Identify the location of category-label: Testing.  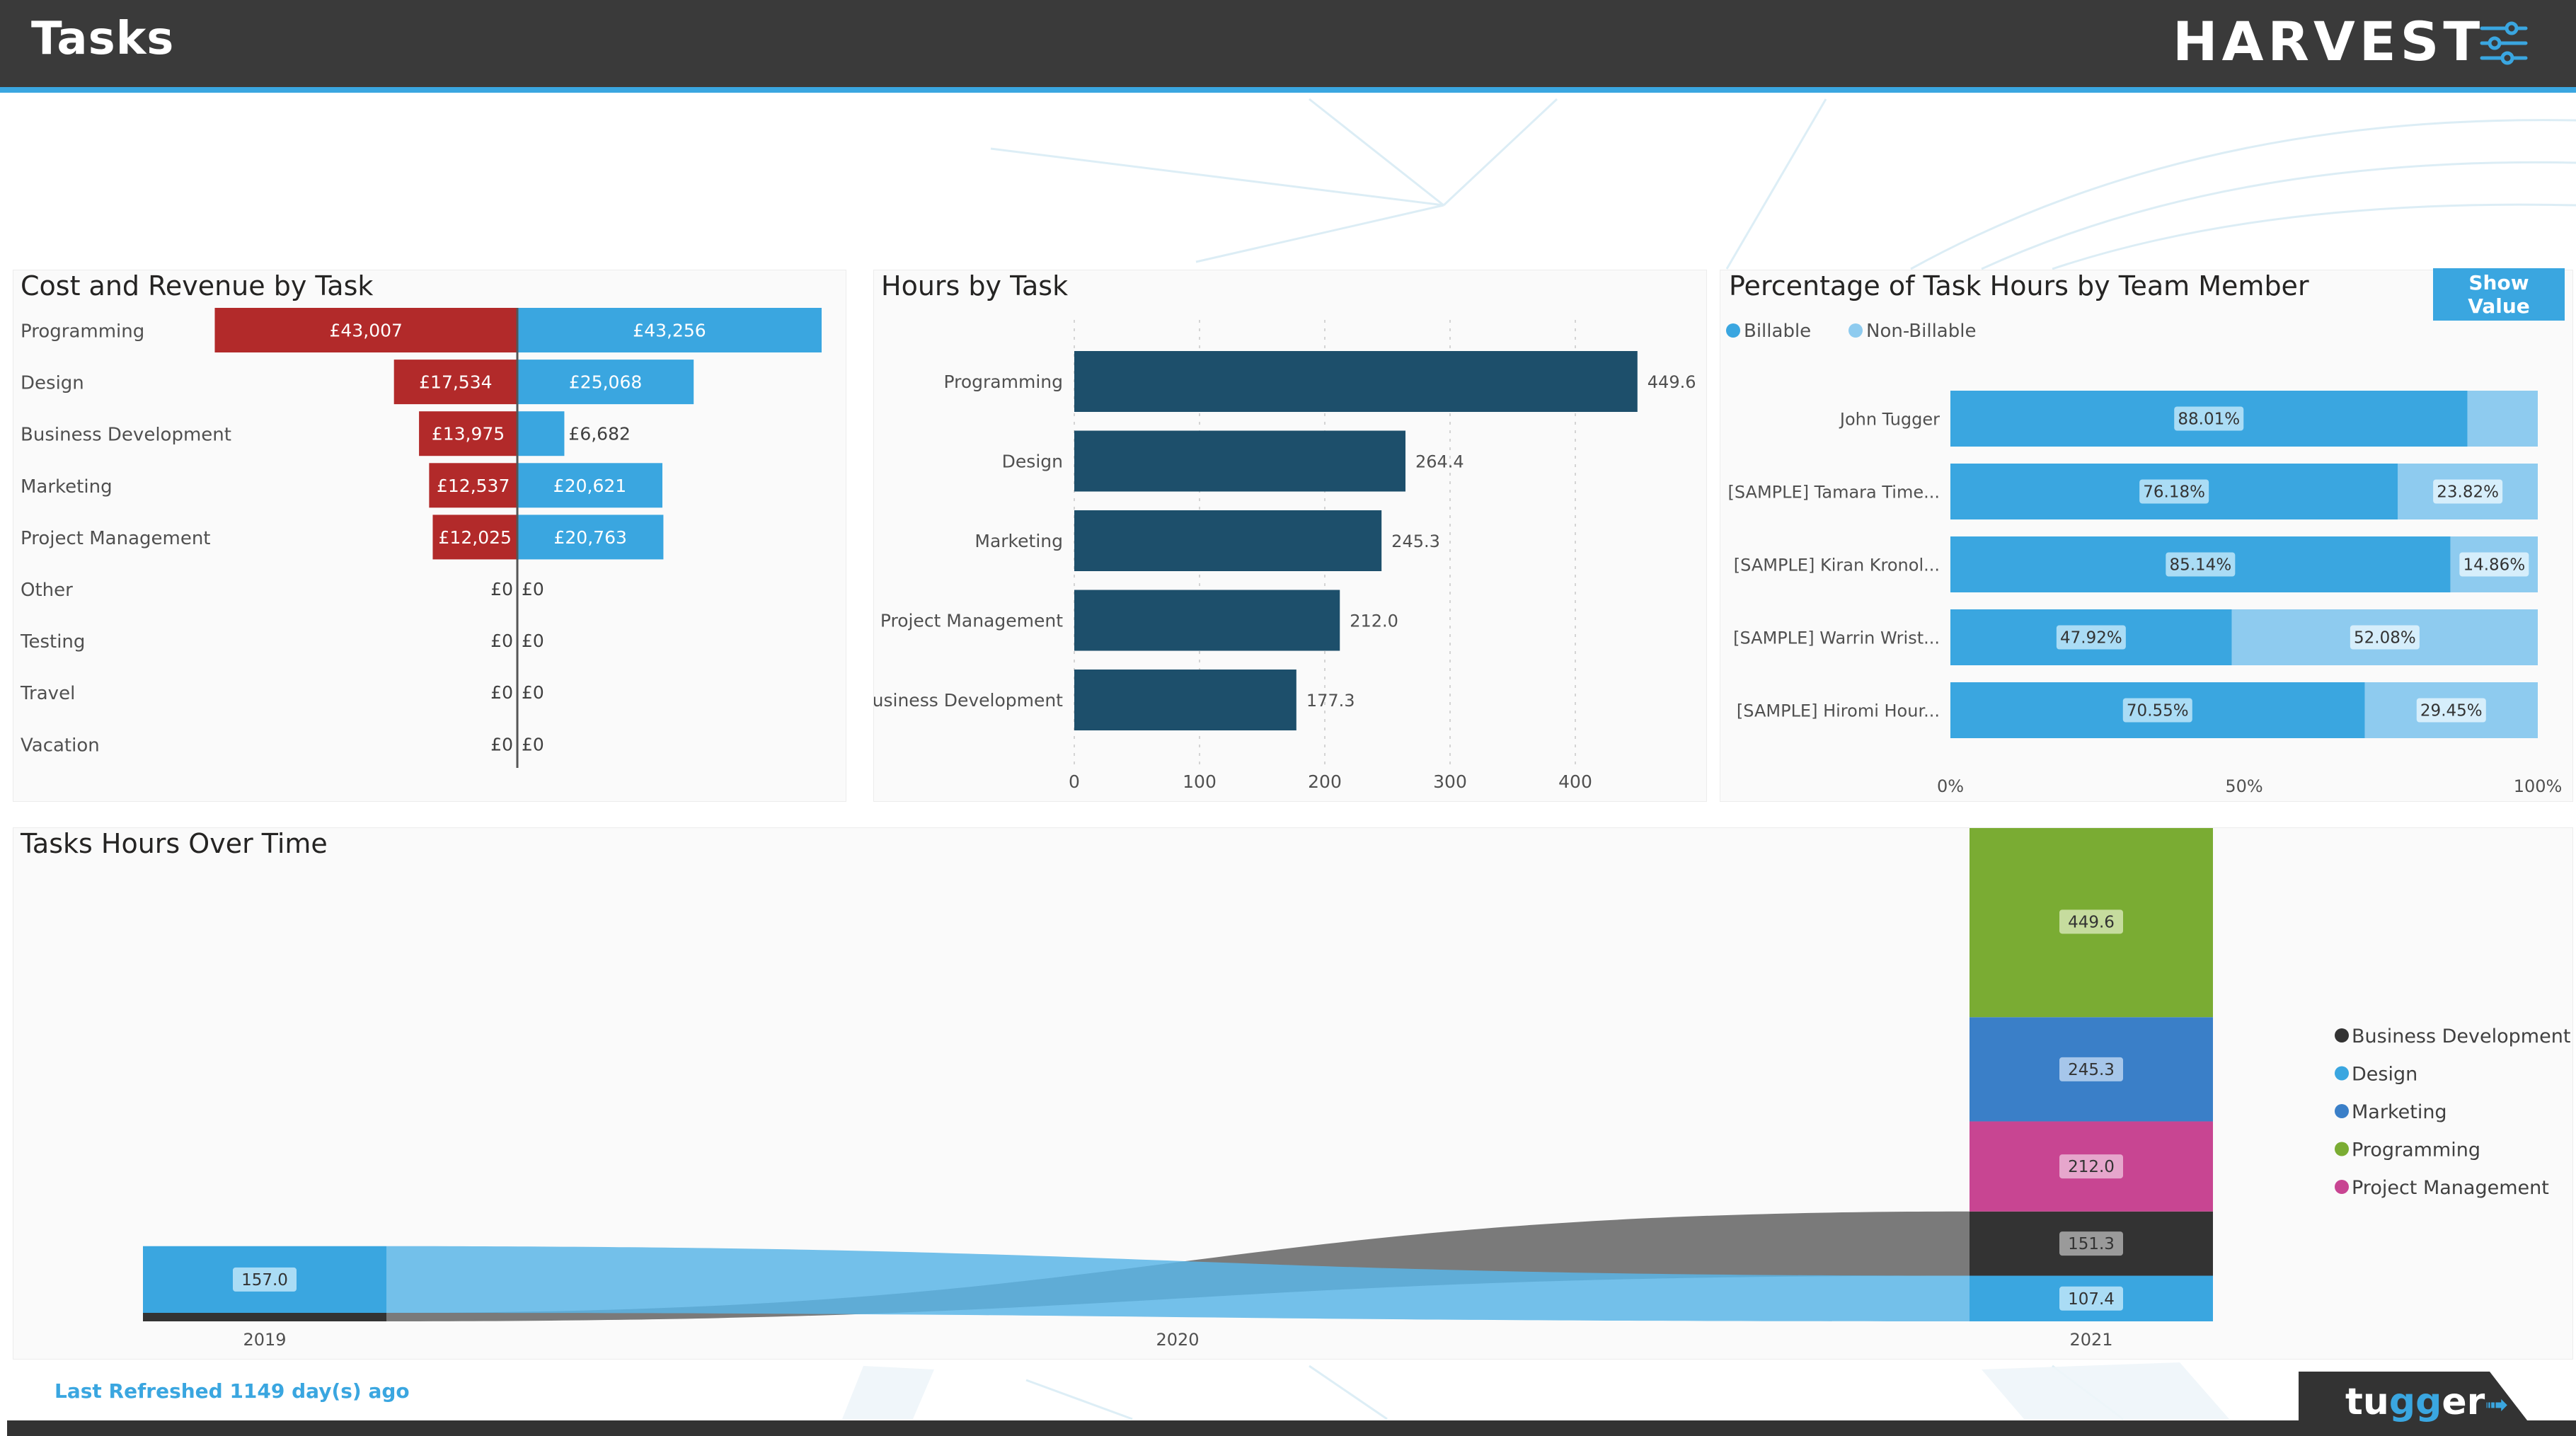
(53, 642).